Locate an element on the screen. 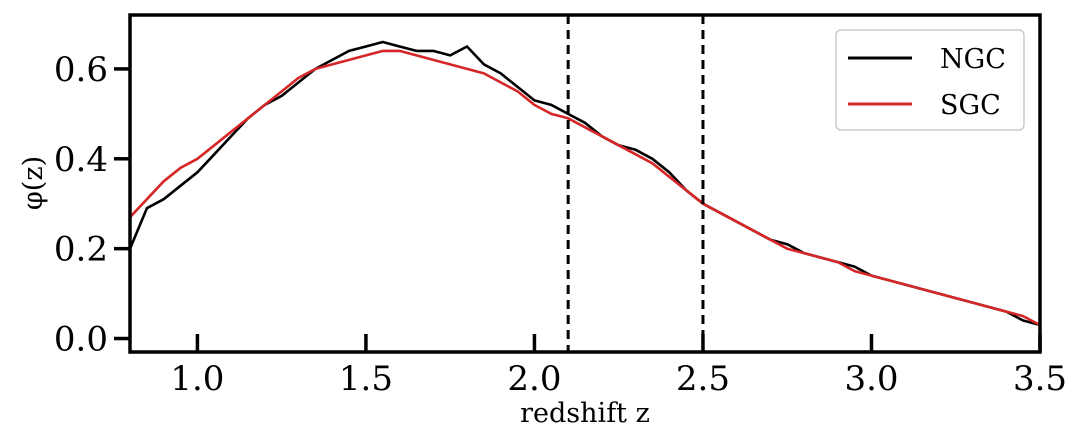 This screenshot has width=1079, height=448. y-axis-label: φ(z) is located at coordinates (33, 183).